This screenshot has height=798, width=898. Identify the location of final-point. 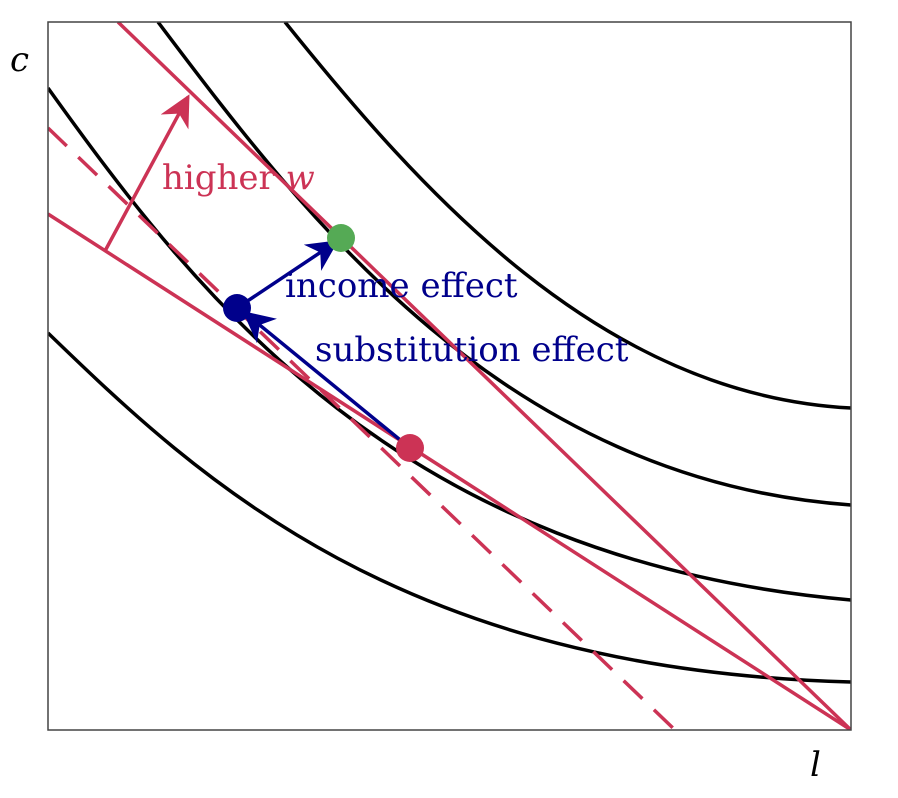
(341, 238).